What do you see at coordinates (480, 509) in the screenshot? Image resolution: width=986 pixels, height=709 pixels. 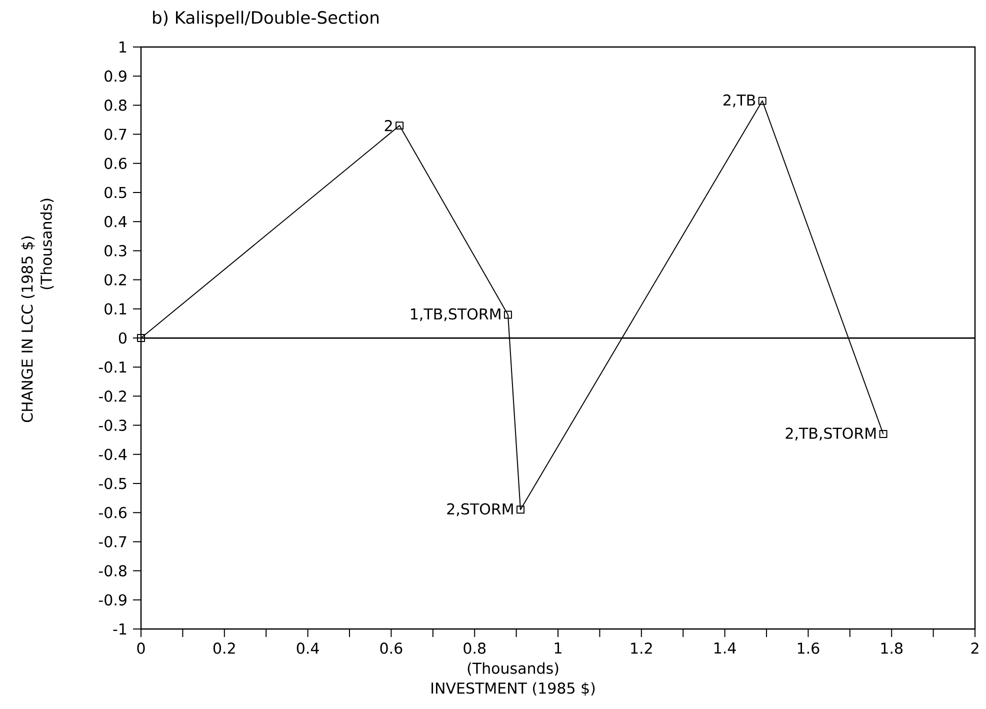 I see `annotation: 2,STORM` at bounding box center [480, 509].